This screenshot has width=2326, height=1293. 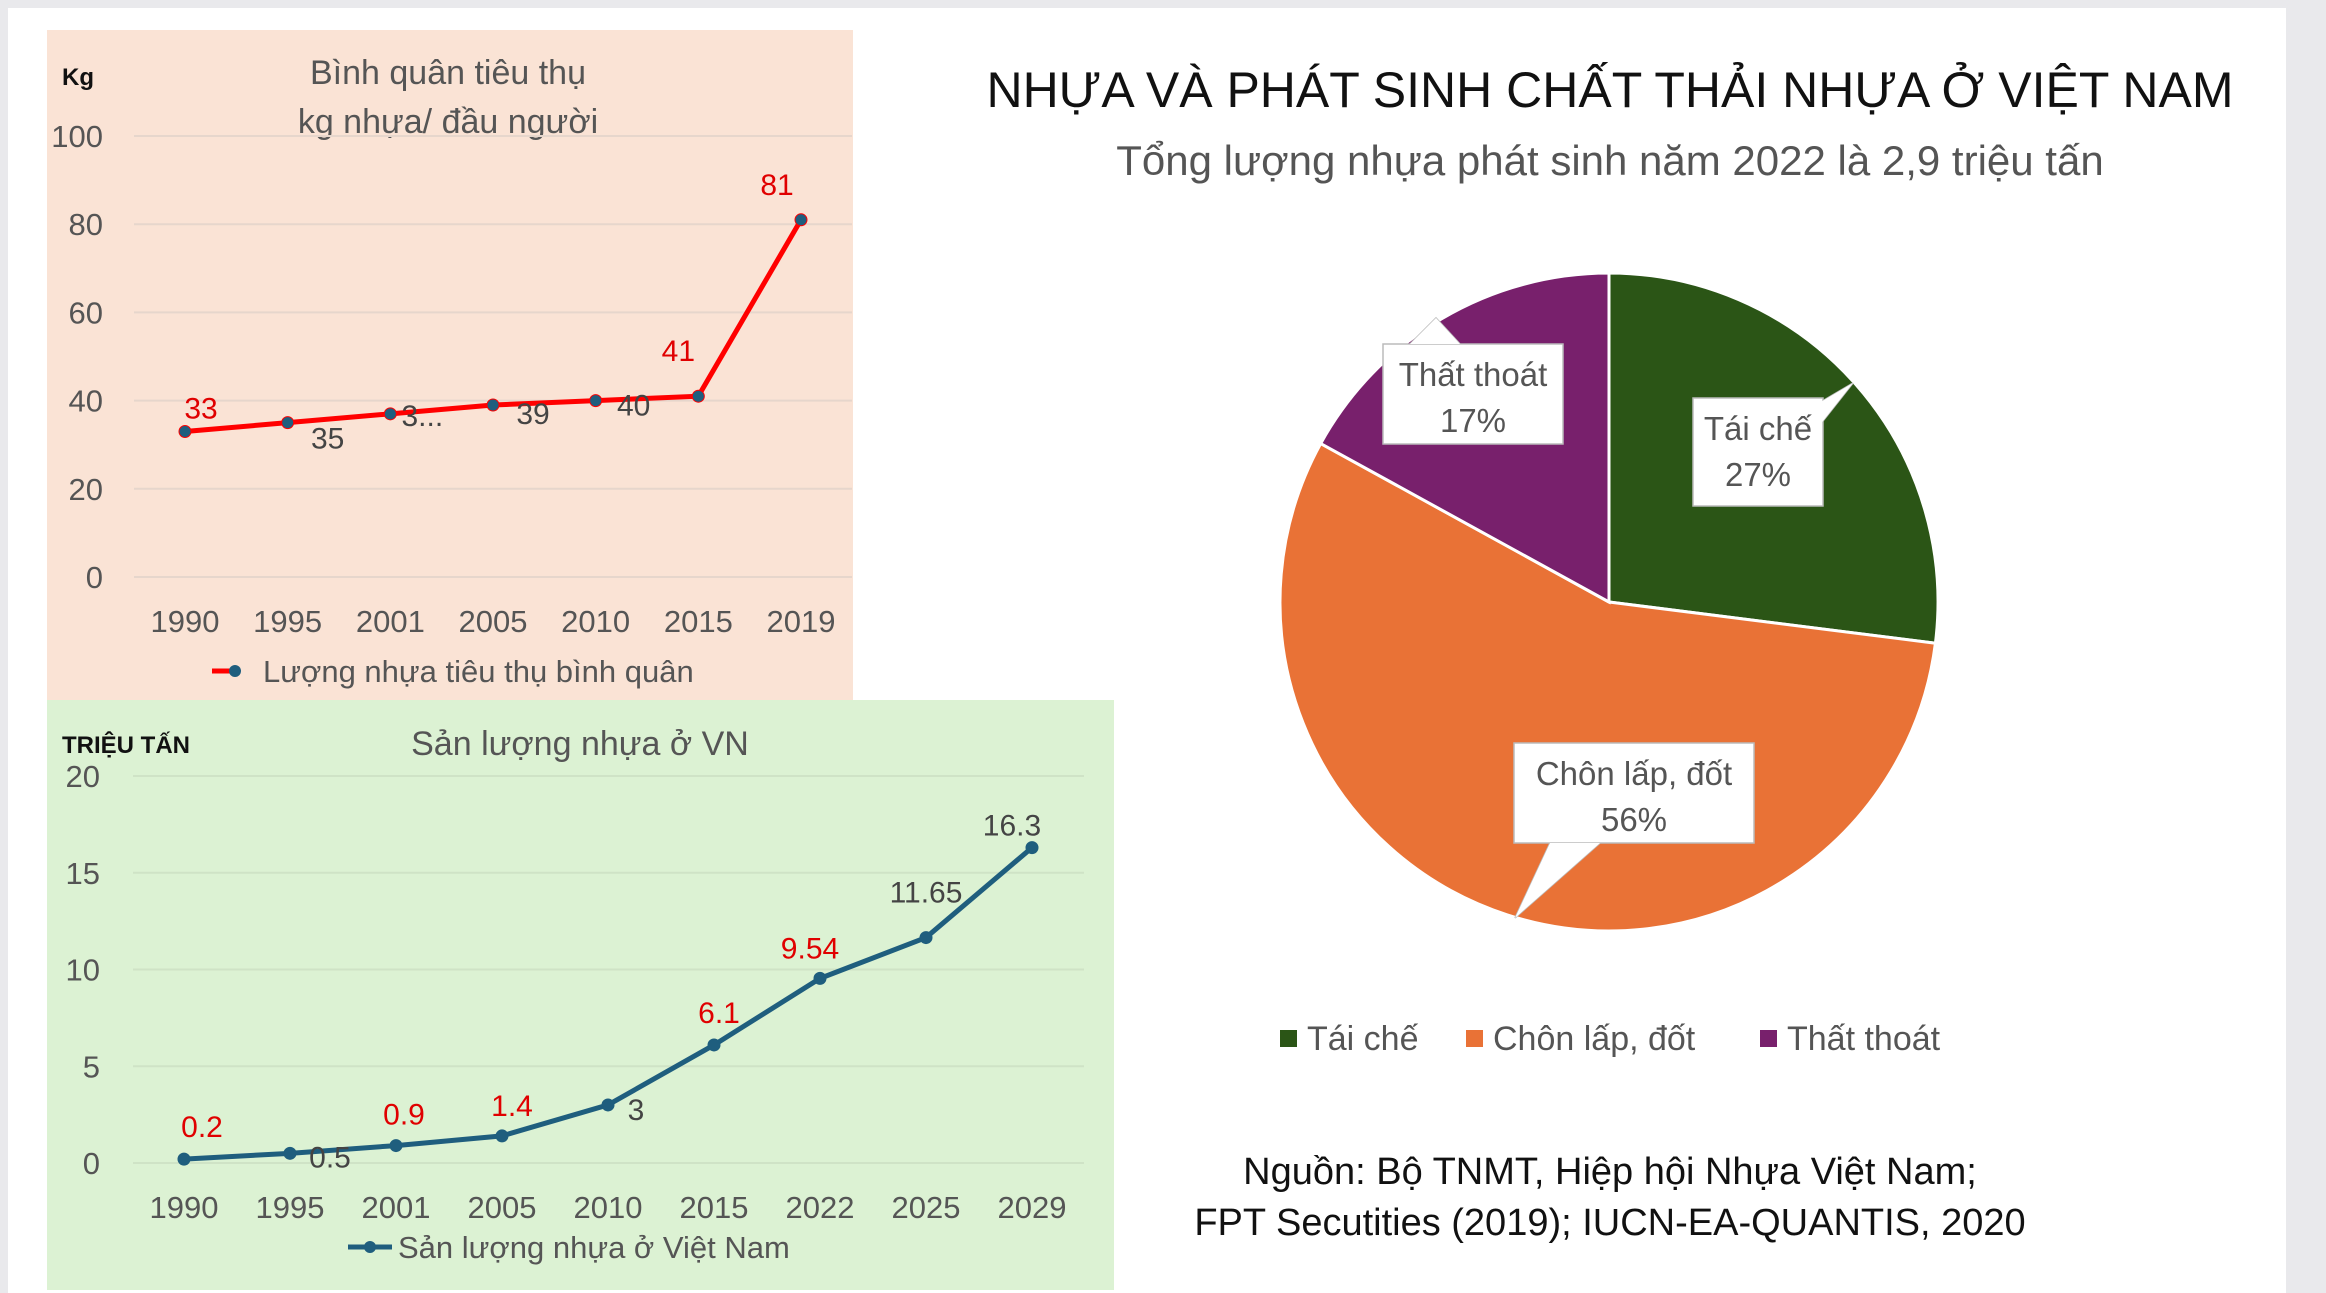 What do you see at coordinates (820, 1207) in the screenshot?
I see `production-x-tick-label: 2022` at bounding box center [820, 1207].